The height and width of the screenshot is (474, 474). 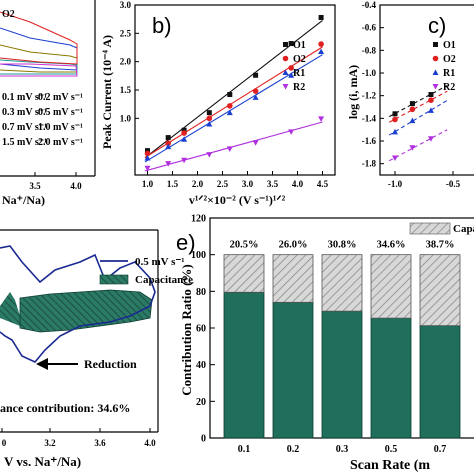 I want to click on panel-c-legend-r2: R2, so click(x=449, y=87).